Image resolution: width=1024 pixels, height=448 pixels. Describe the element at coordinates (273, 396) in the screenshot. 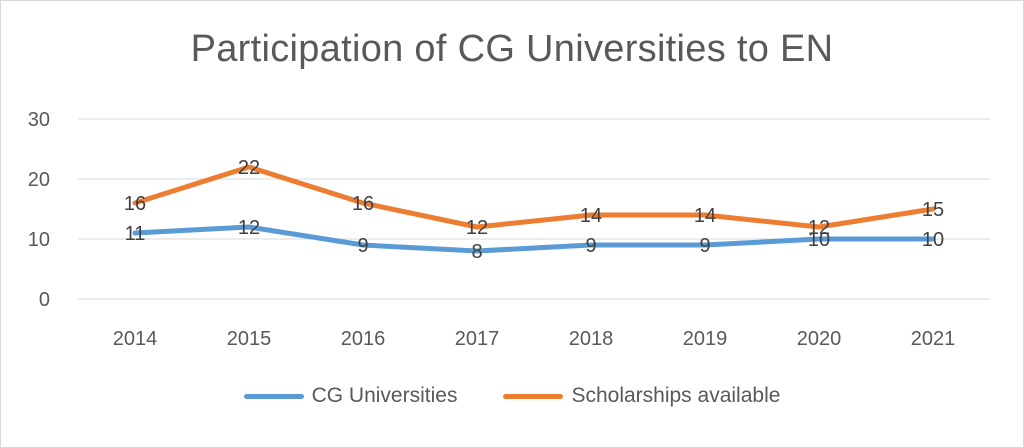

I see `legend-swatch-cg-universities` at that location.